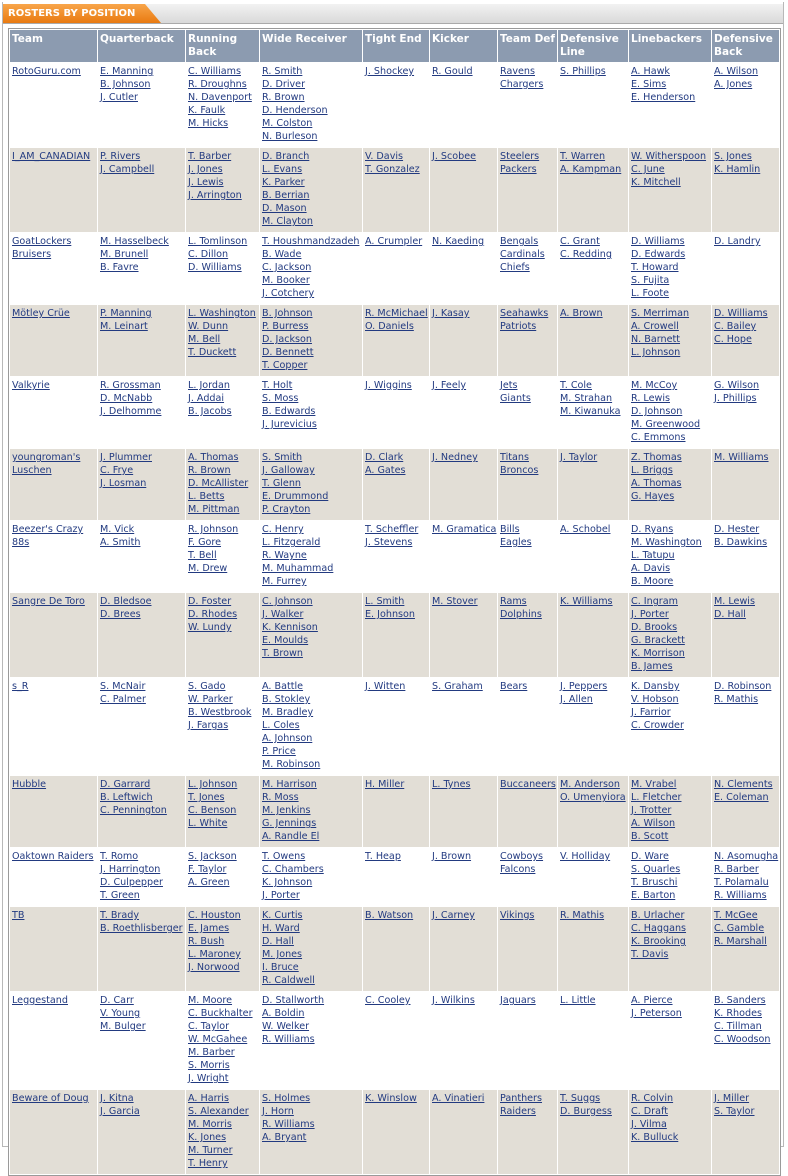  Describe the element at coordinates (209, 1065) in the screenshot. I see `player-link: S. Morris` at that location.